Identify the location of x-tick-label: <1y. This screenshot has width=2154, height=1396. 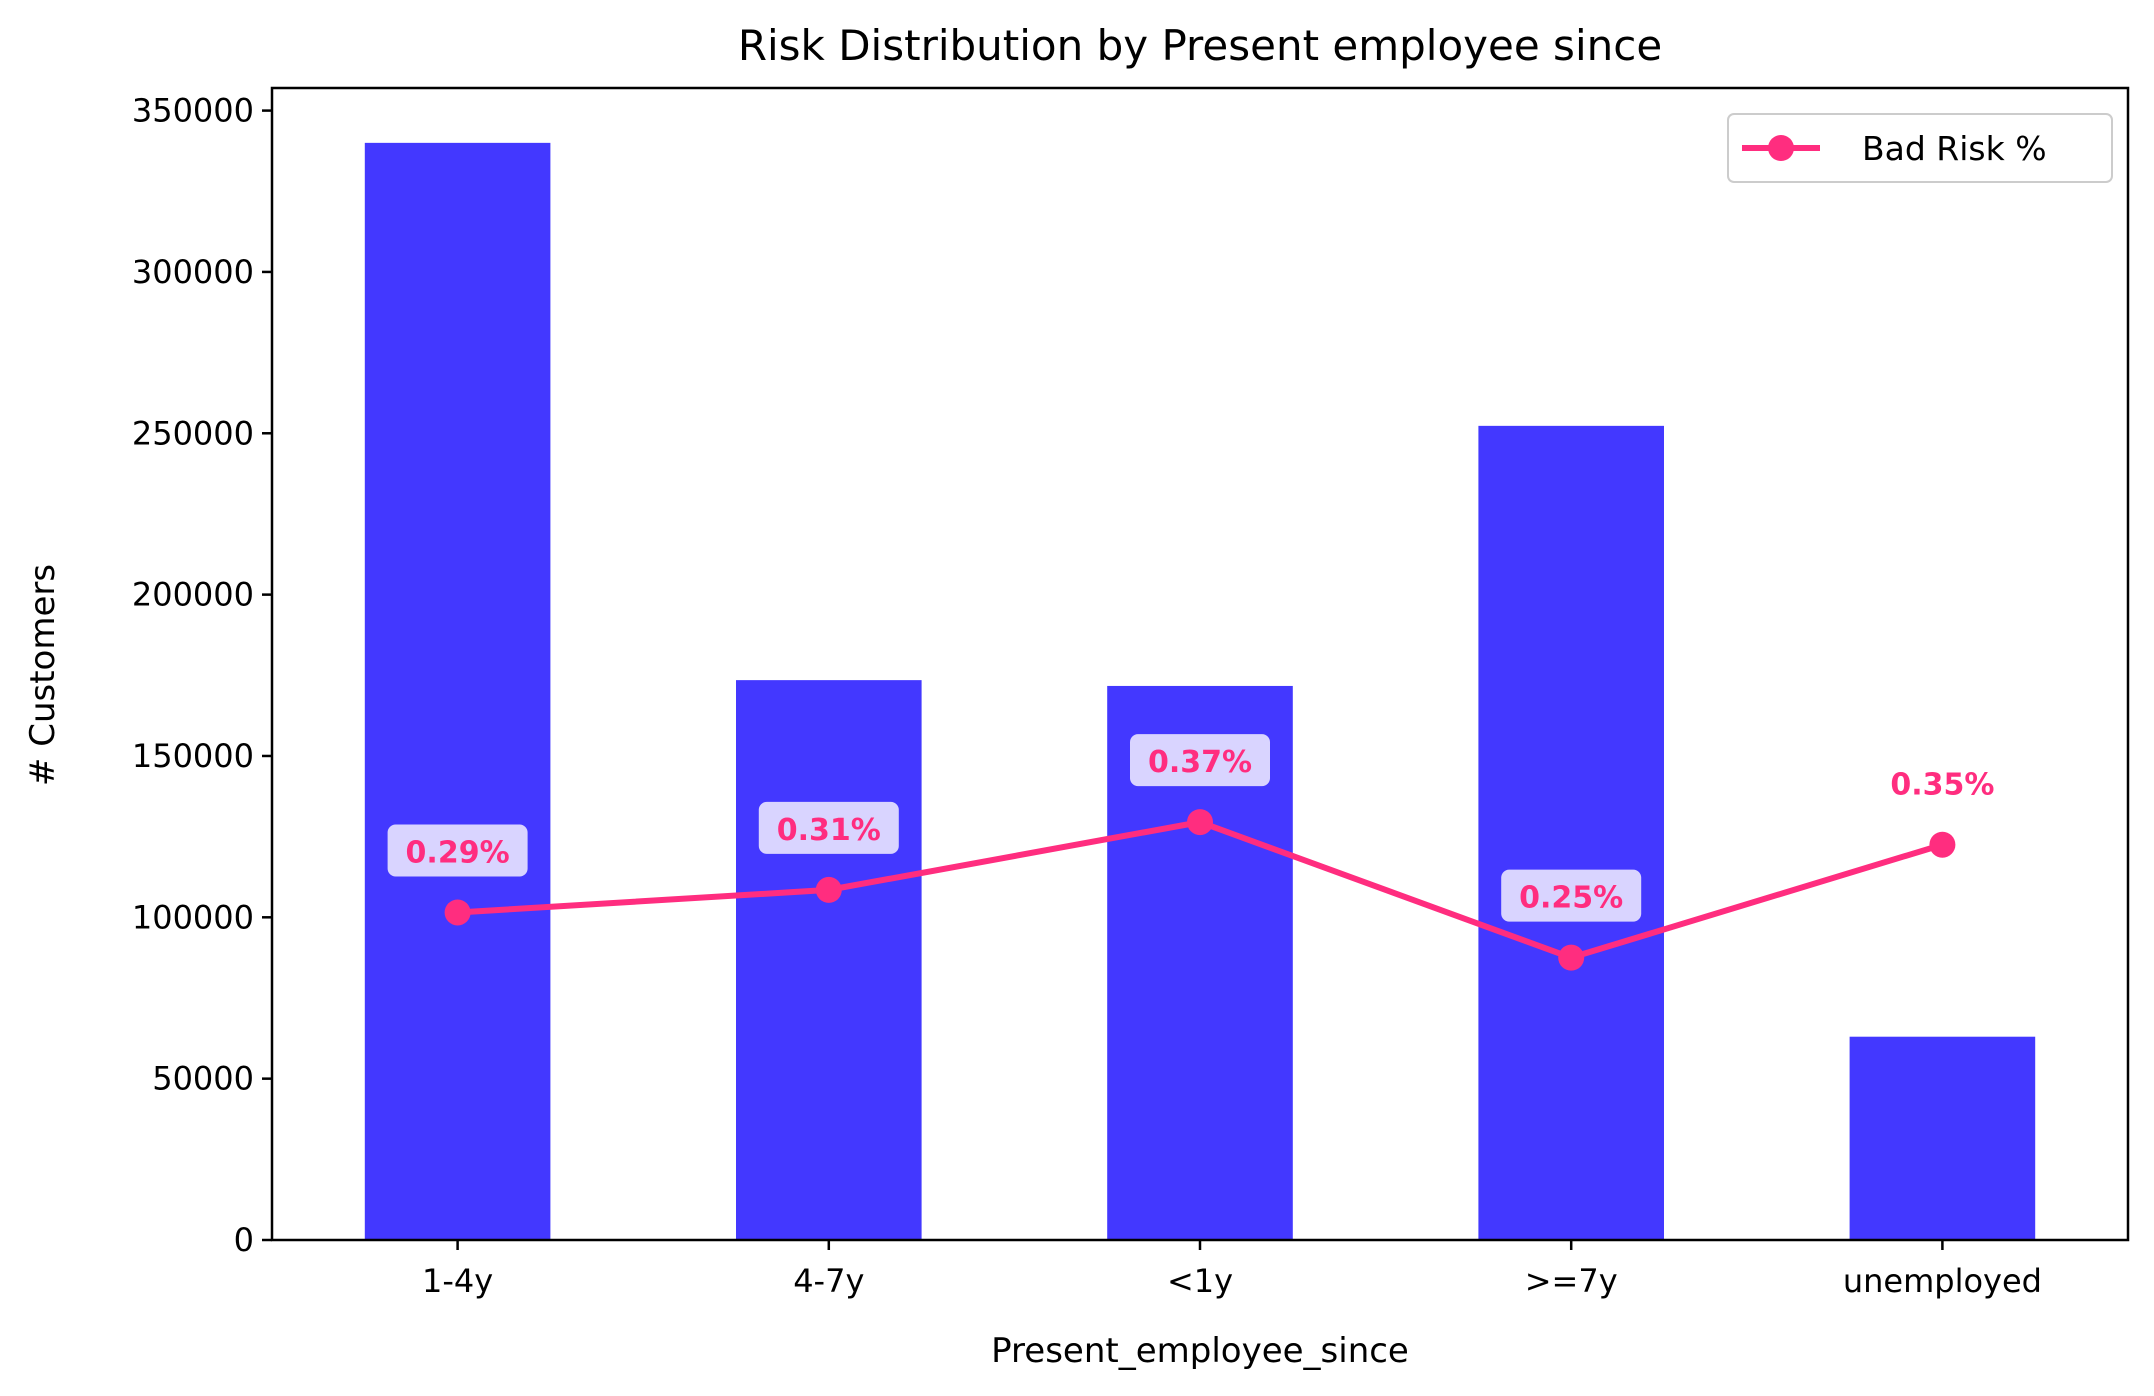
(1200, 1281).